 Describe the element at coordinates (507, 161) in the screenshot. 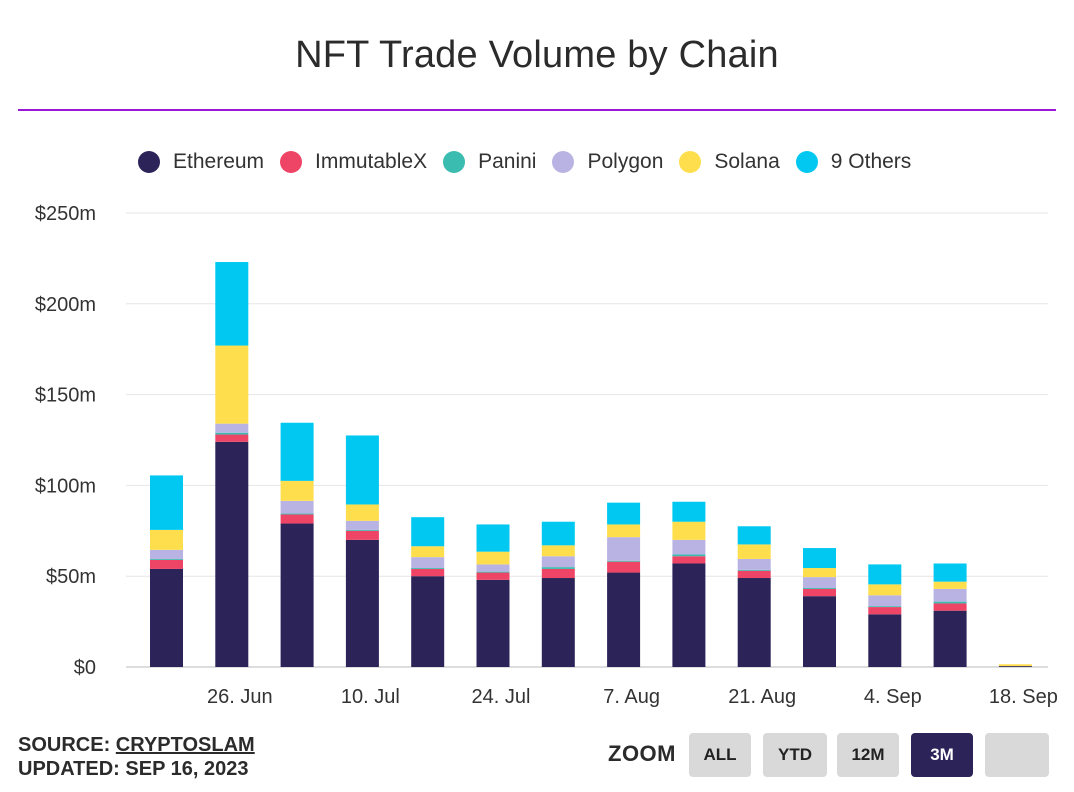

I see `legend-label: Panini` at that location.